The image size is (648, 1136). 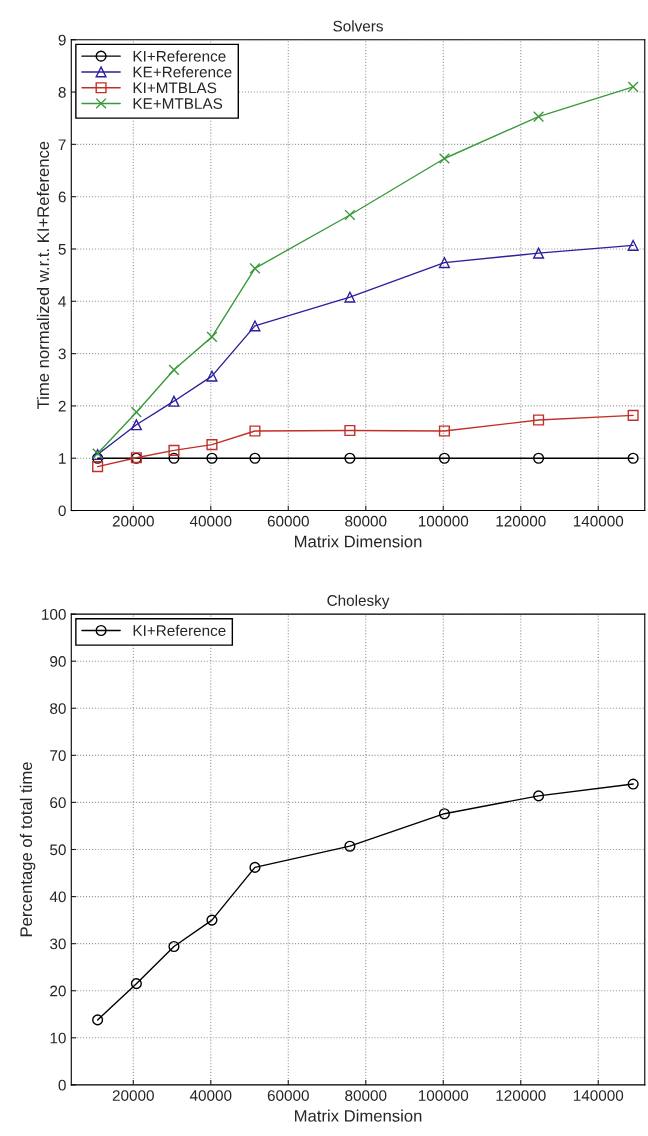 What do you see at coordinates (62, 144) in the screenshot?
I see `y-tick-label: 7` at bounding box center [62, 144].